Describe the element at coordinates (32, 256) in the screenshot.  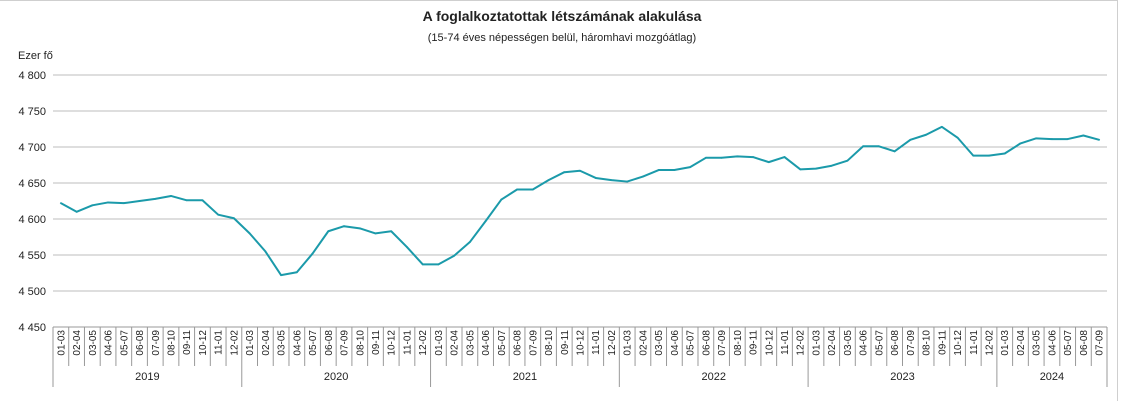
I see `y-tick-label: 4 550` at that location.